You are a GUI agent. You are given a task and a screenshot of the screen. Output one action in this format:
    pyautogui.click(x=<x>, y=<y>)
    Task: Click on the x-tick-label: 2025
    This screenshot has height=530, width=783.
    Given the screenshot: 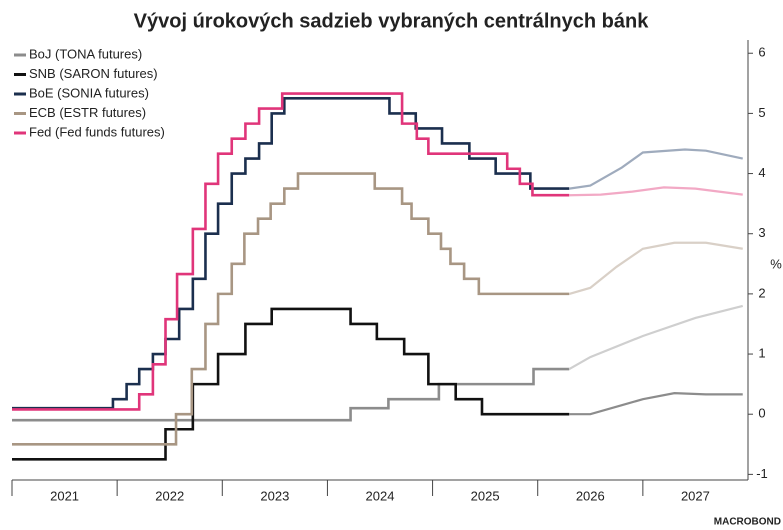 What is the action you would take?
    pyautogui.click(x=485, y=495)
    